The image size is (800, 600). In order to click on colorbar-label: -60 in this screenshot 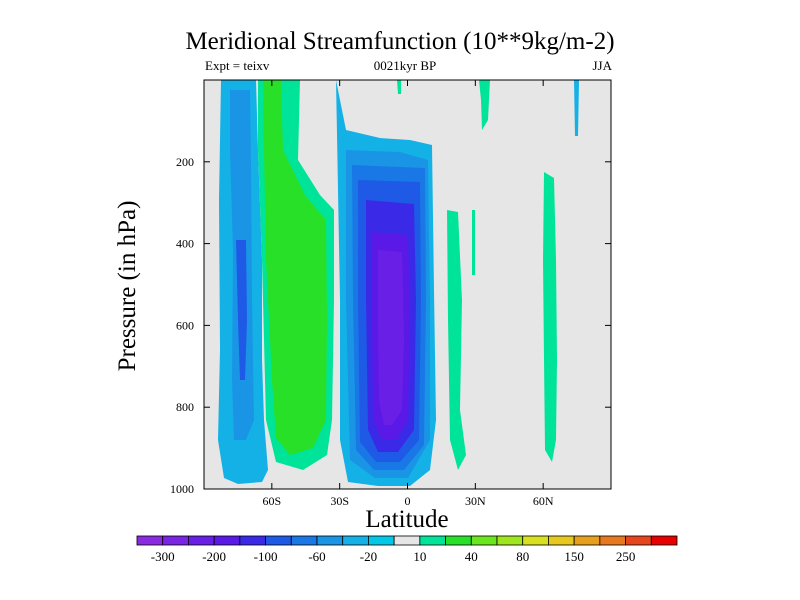, I will do `click(316, 556)`.